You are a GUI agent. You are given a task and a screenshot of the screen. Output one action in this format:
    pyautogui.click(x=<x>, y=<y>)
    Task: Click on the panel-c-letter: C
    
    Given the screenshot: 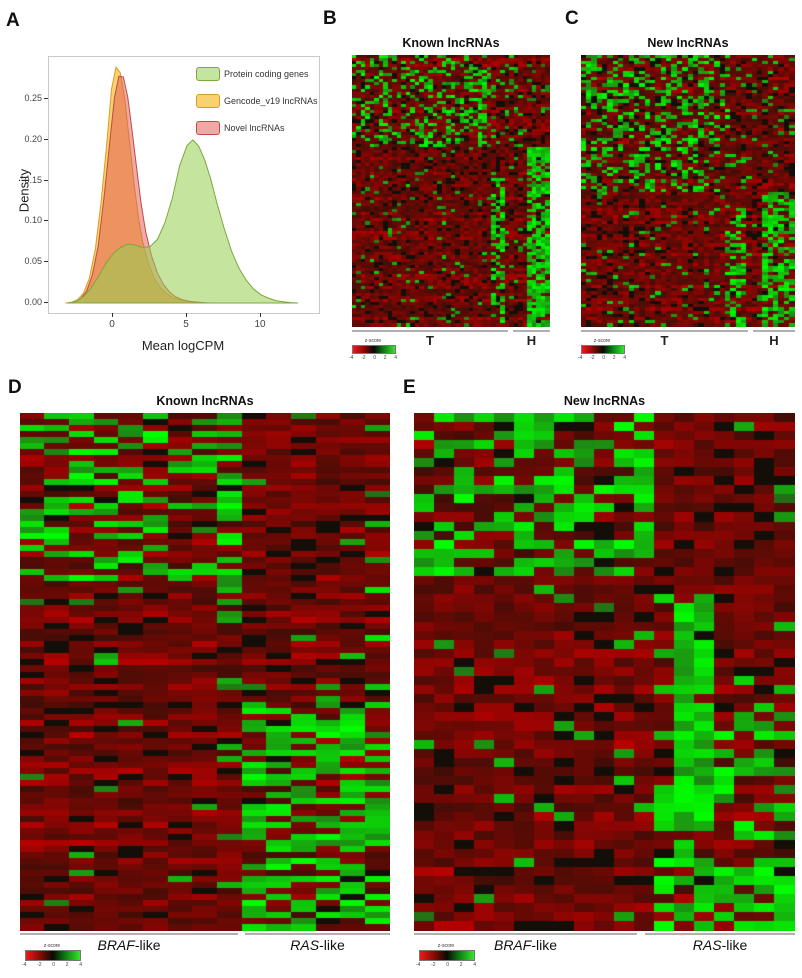 What is the action you would take?
    pyautogui.click(x=572, y=18)
    